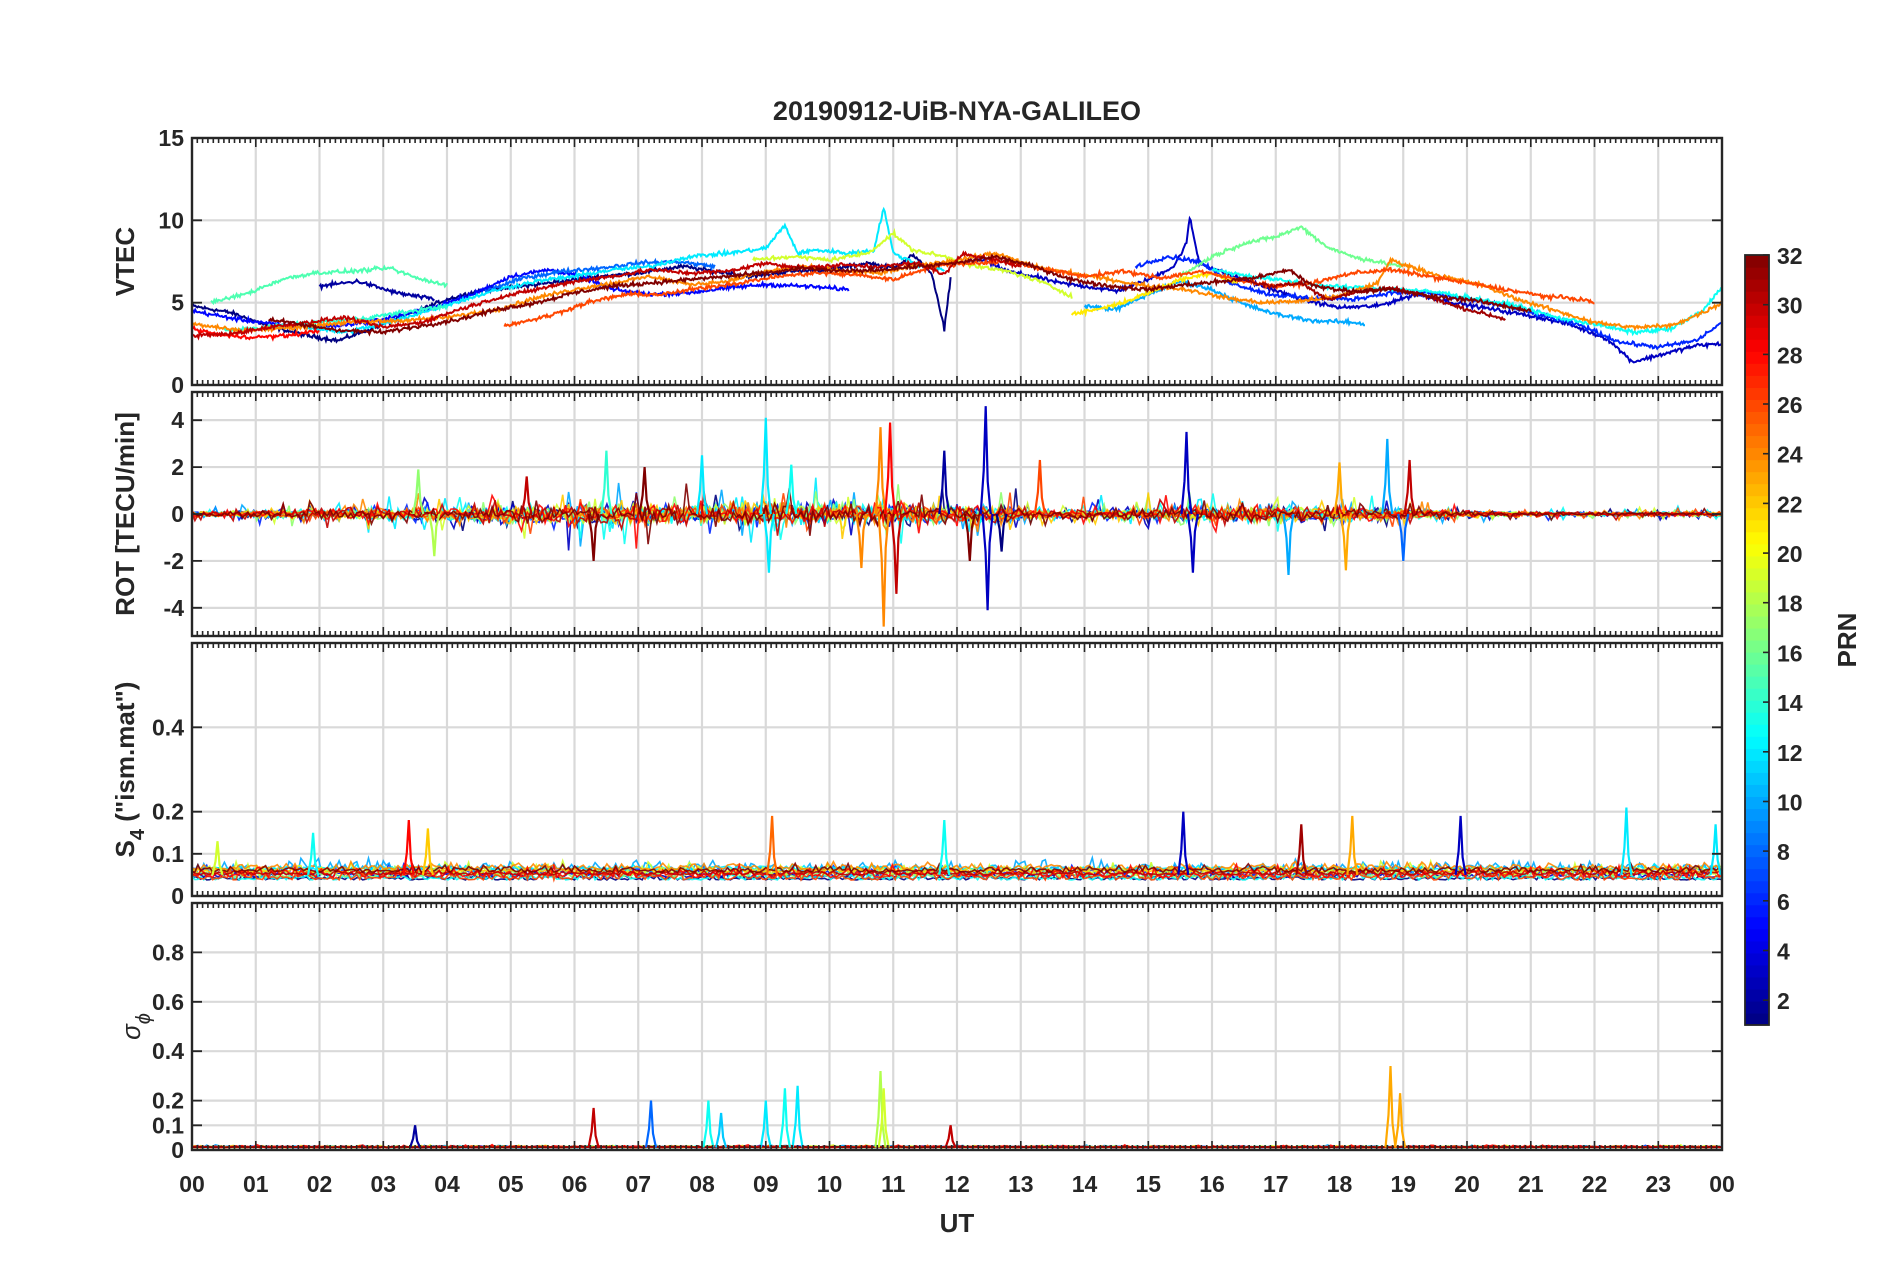  I want to click on x-tick-label: 21, so click(1531, 1184).